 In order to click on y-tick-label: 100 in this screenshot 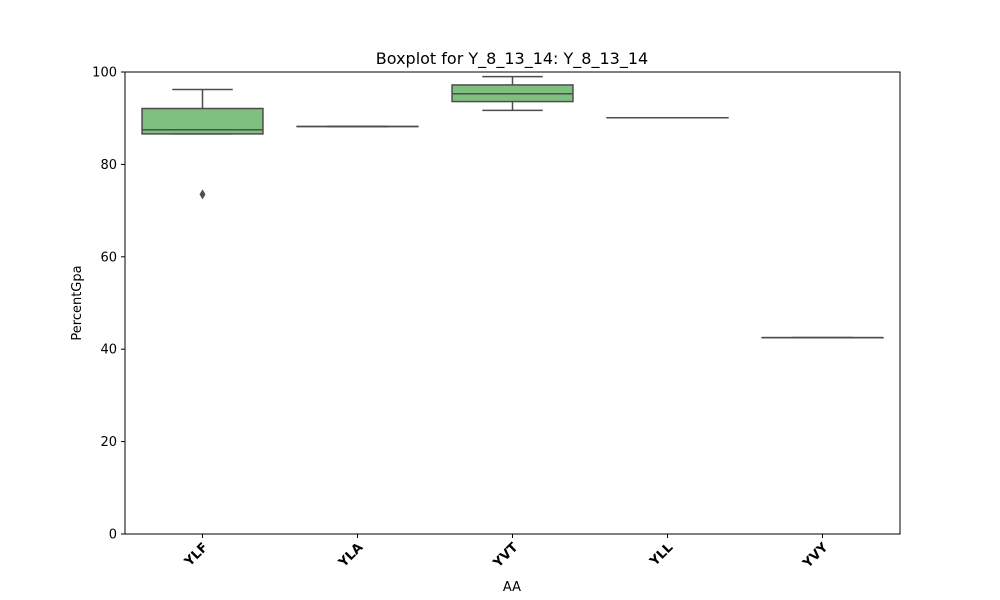, I will do `click(104, 73)`.